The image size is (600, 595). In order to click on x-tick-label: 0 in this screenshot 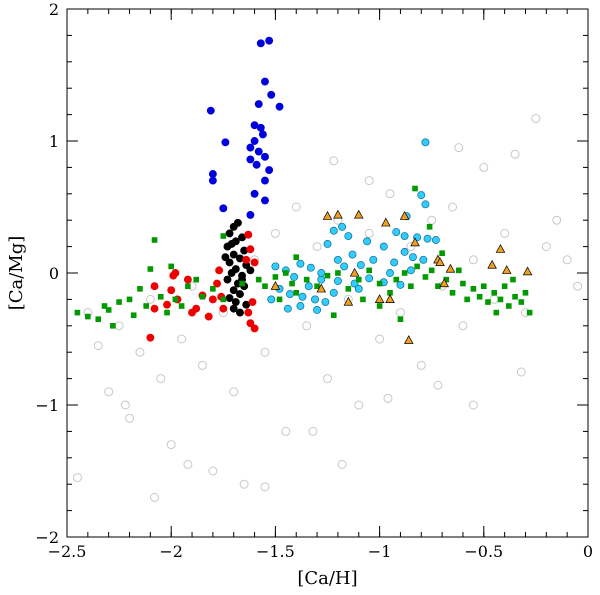, I will do `click(588, 551)`.